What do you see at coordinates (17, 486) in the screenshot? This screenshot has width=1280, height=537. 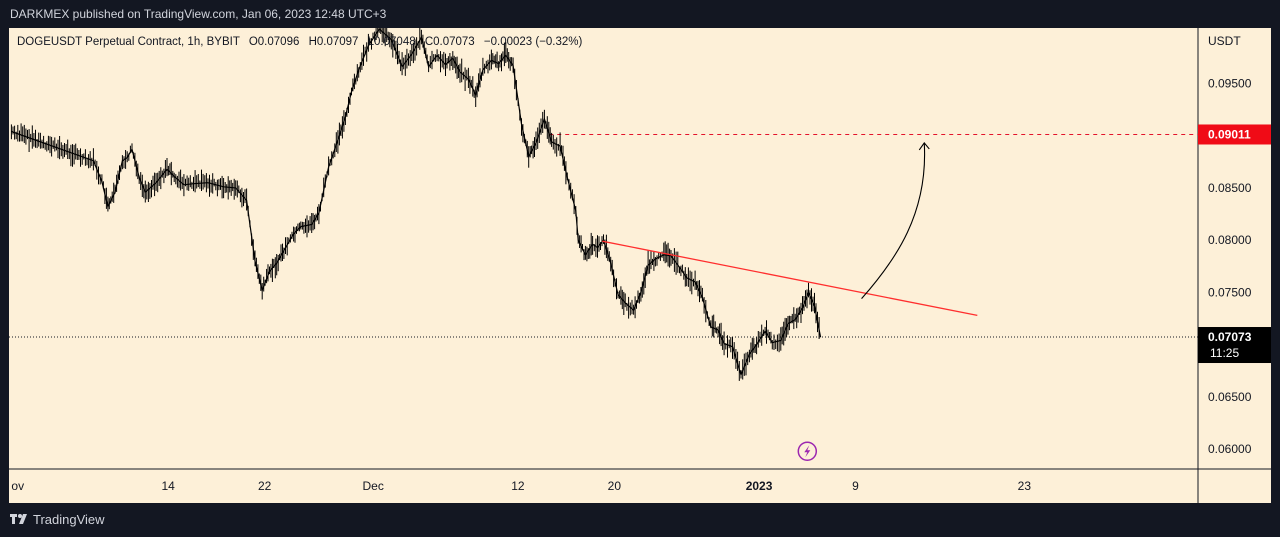 I see `x-tick-label: ov` at bounding box center [17, 486].